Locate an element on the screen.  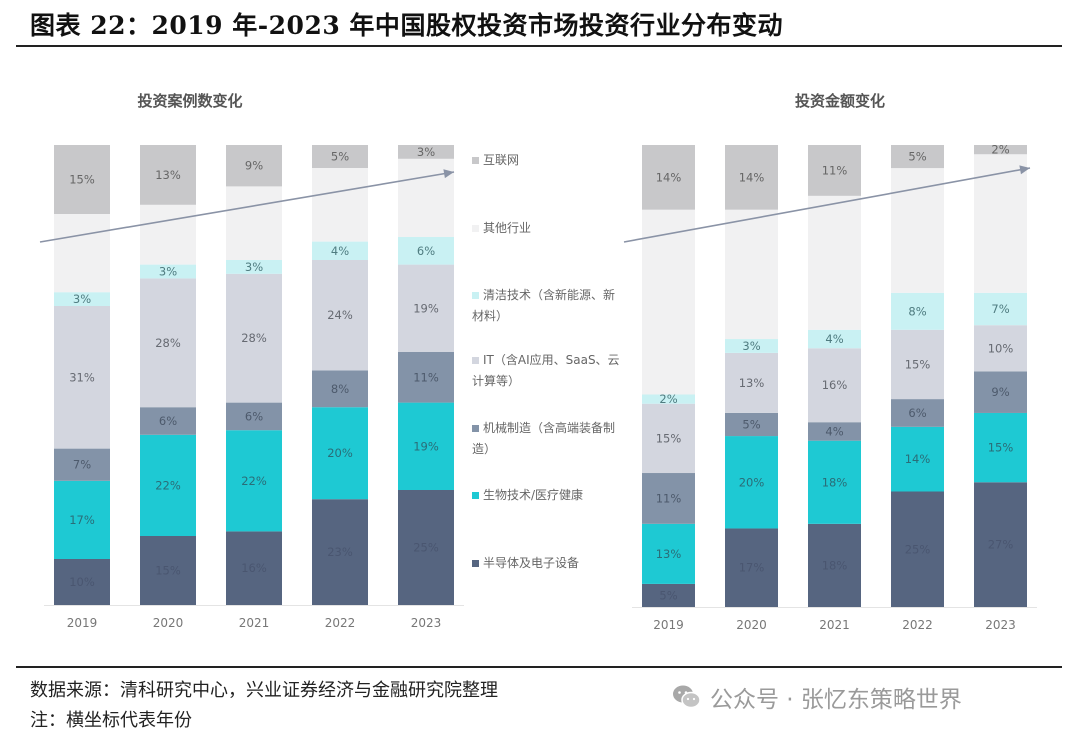
x-tick-label: 2022 is located at coordinates (340, 623).